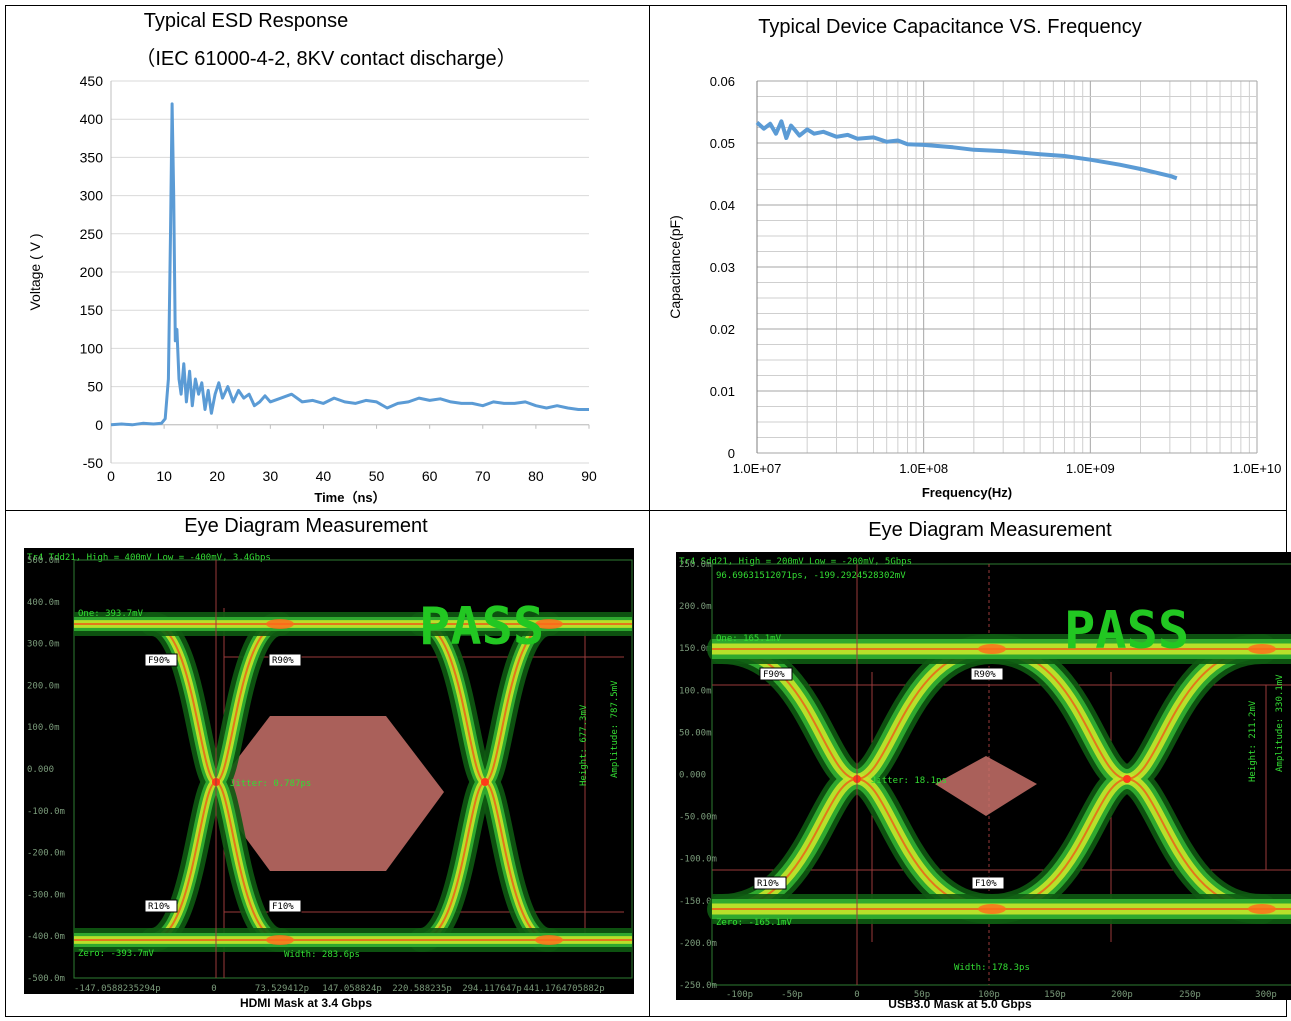  I want to click on cap-ytick-label: 0.04, so click(722, 205).